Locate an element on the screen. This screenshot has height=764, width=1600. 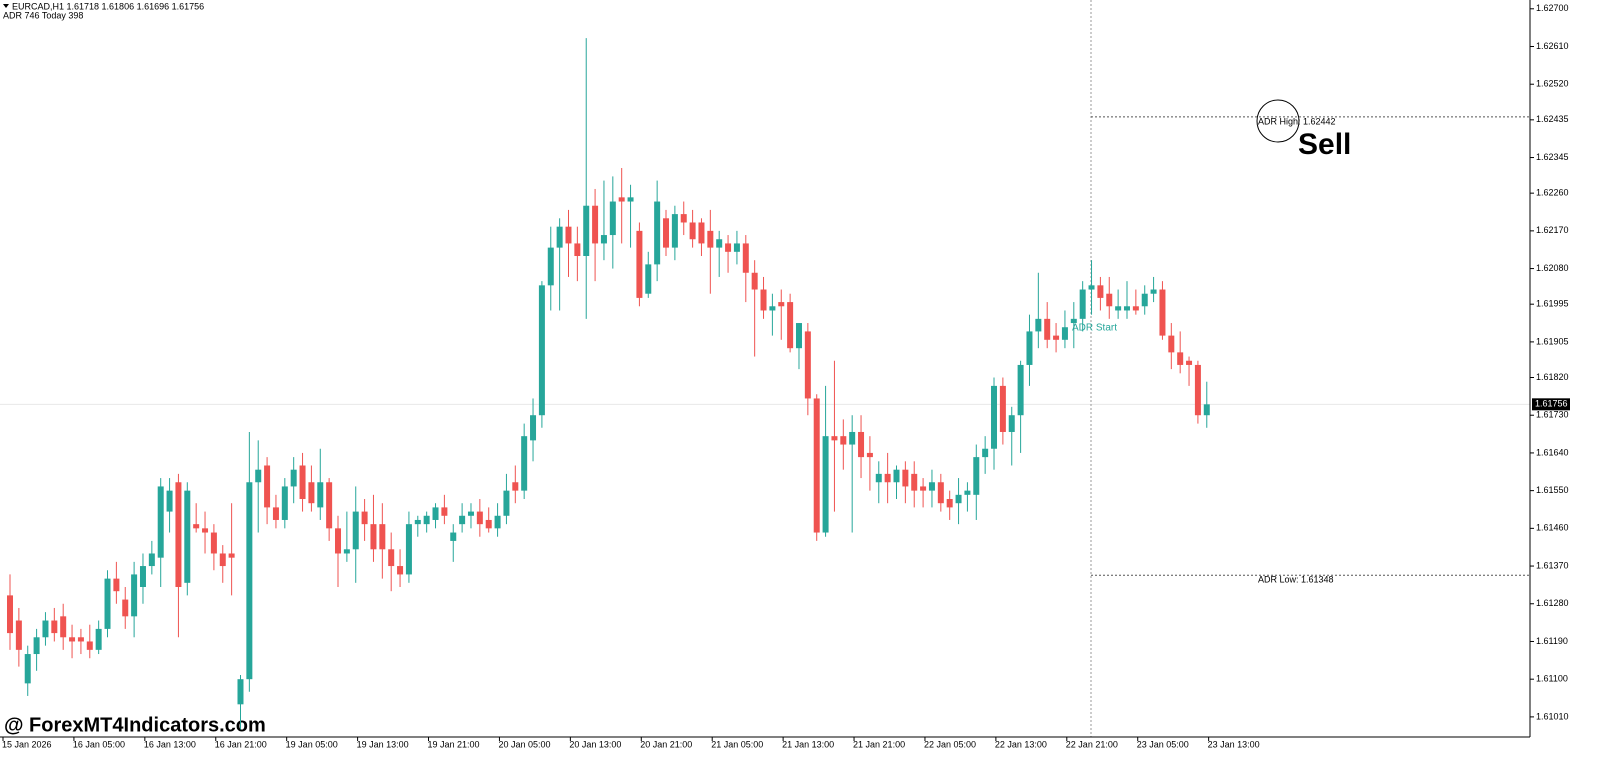
y-tick-label: 1.61370 is located at coordinates (1552, 565).